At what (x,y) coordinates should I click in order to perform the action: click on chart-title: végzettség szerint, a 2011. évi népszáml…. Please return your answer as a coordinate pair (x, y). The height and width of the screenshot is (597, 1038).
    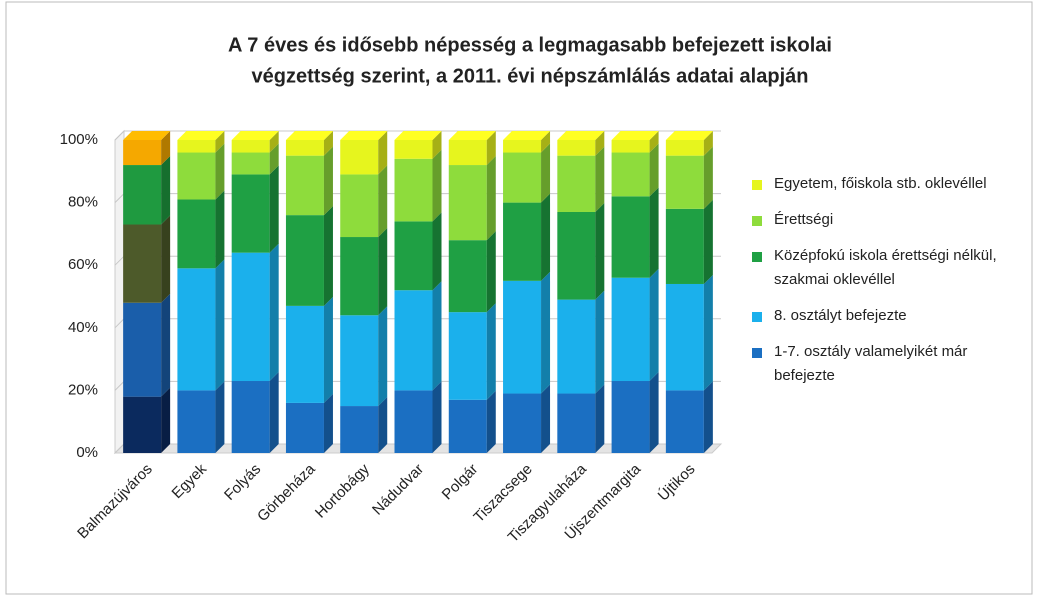
    Looking at the image, I should click on (530, 76).